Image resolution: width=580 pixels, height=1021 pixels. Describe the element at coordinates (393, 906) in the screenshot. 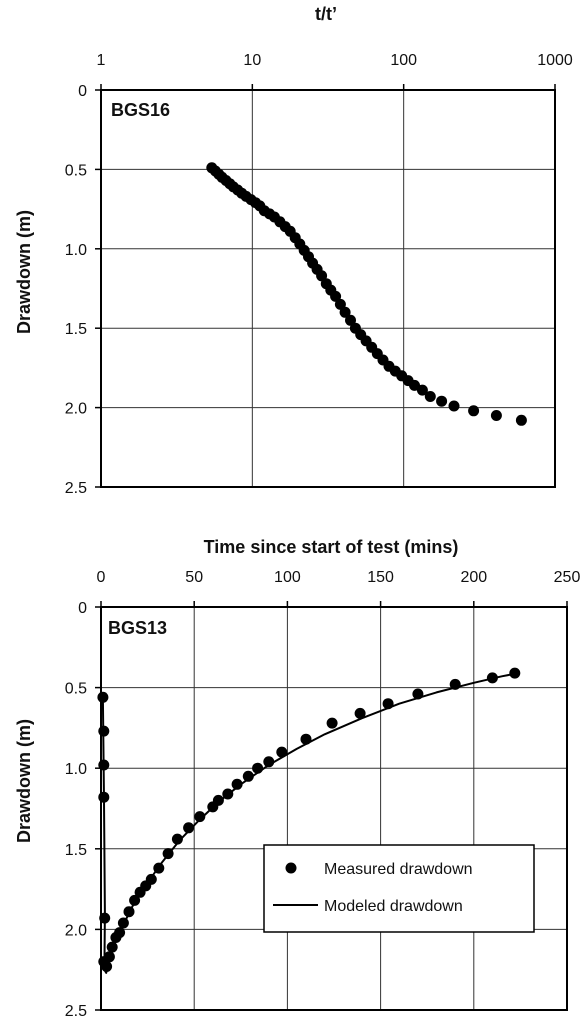

I see `legend-label-modeled: Modeled drawdown` at that location.